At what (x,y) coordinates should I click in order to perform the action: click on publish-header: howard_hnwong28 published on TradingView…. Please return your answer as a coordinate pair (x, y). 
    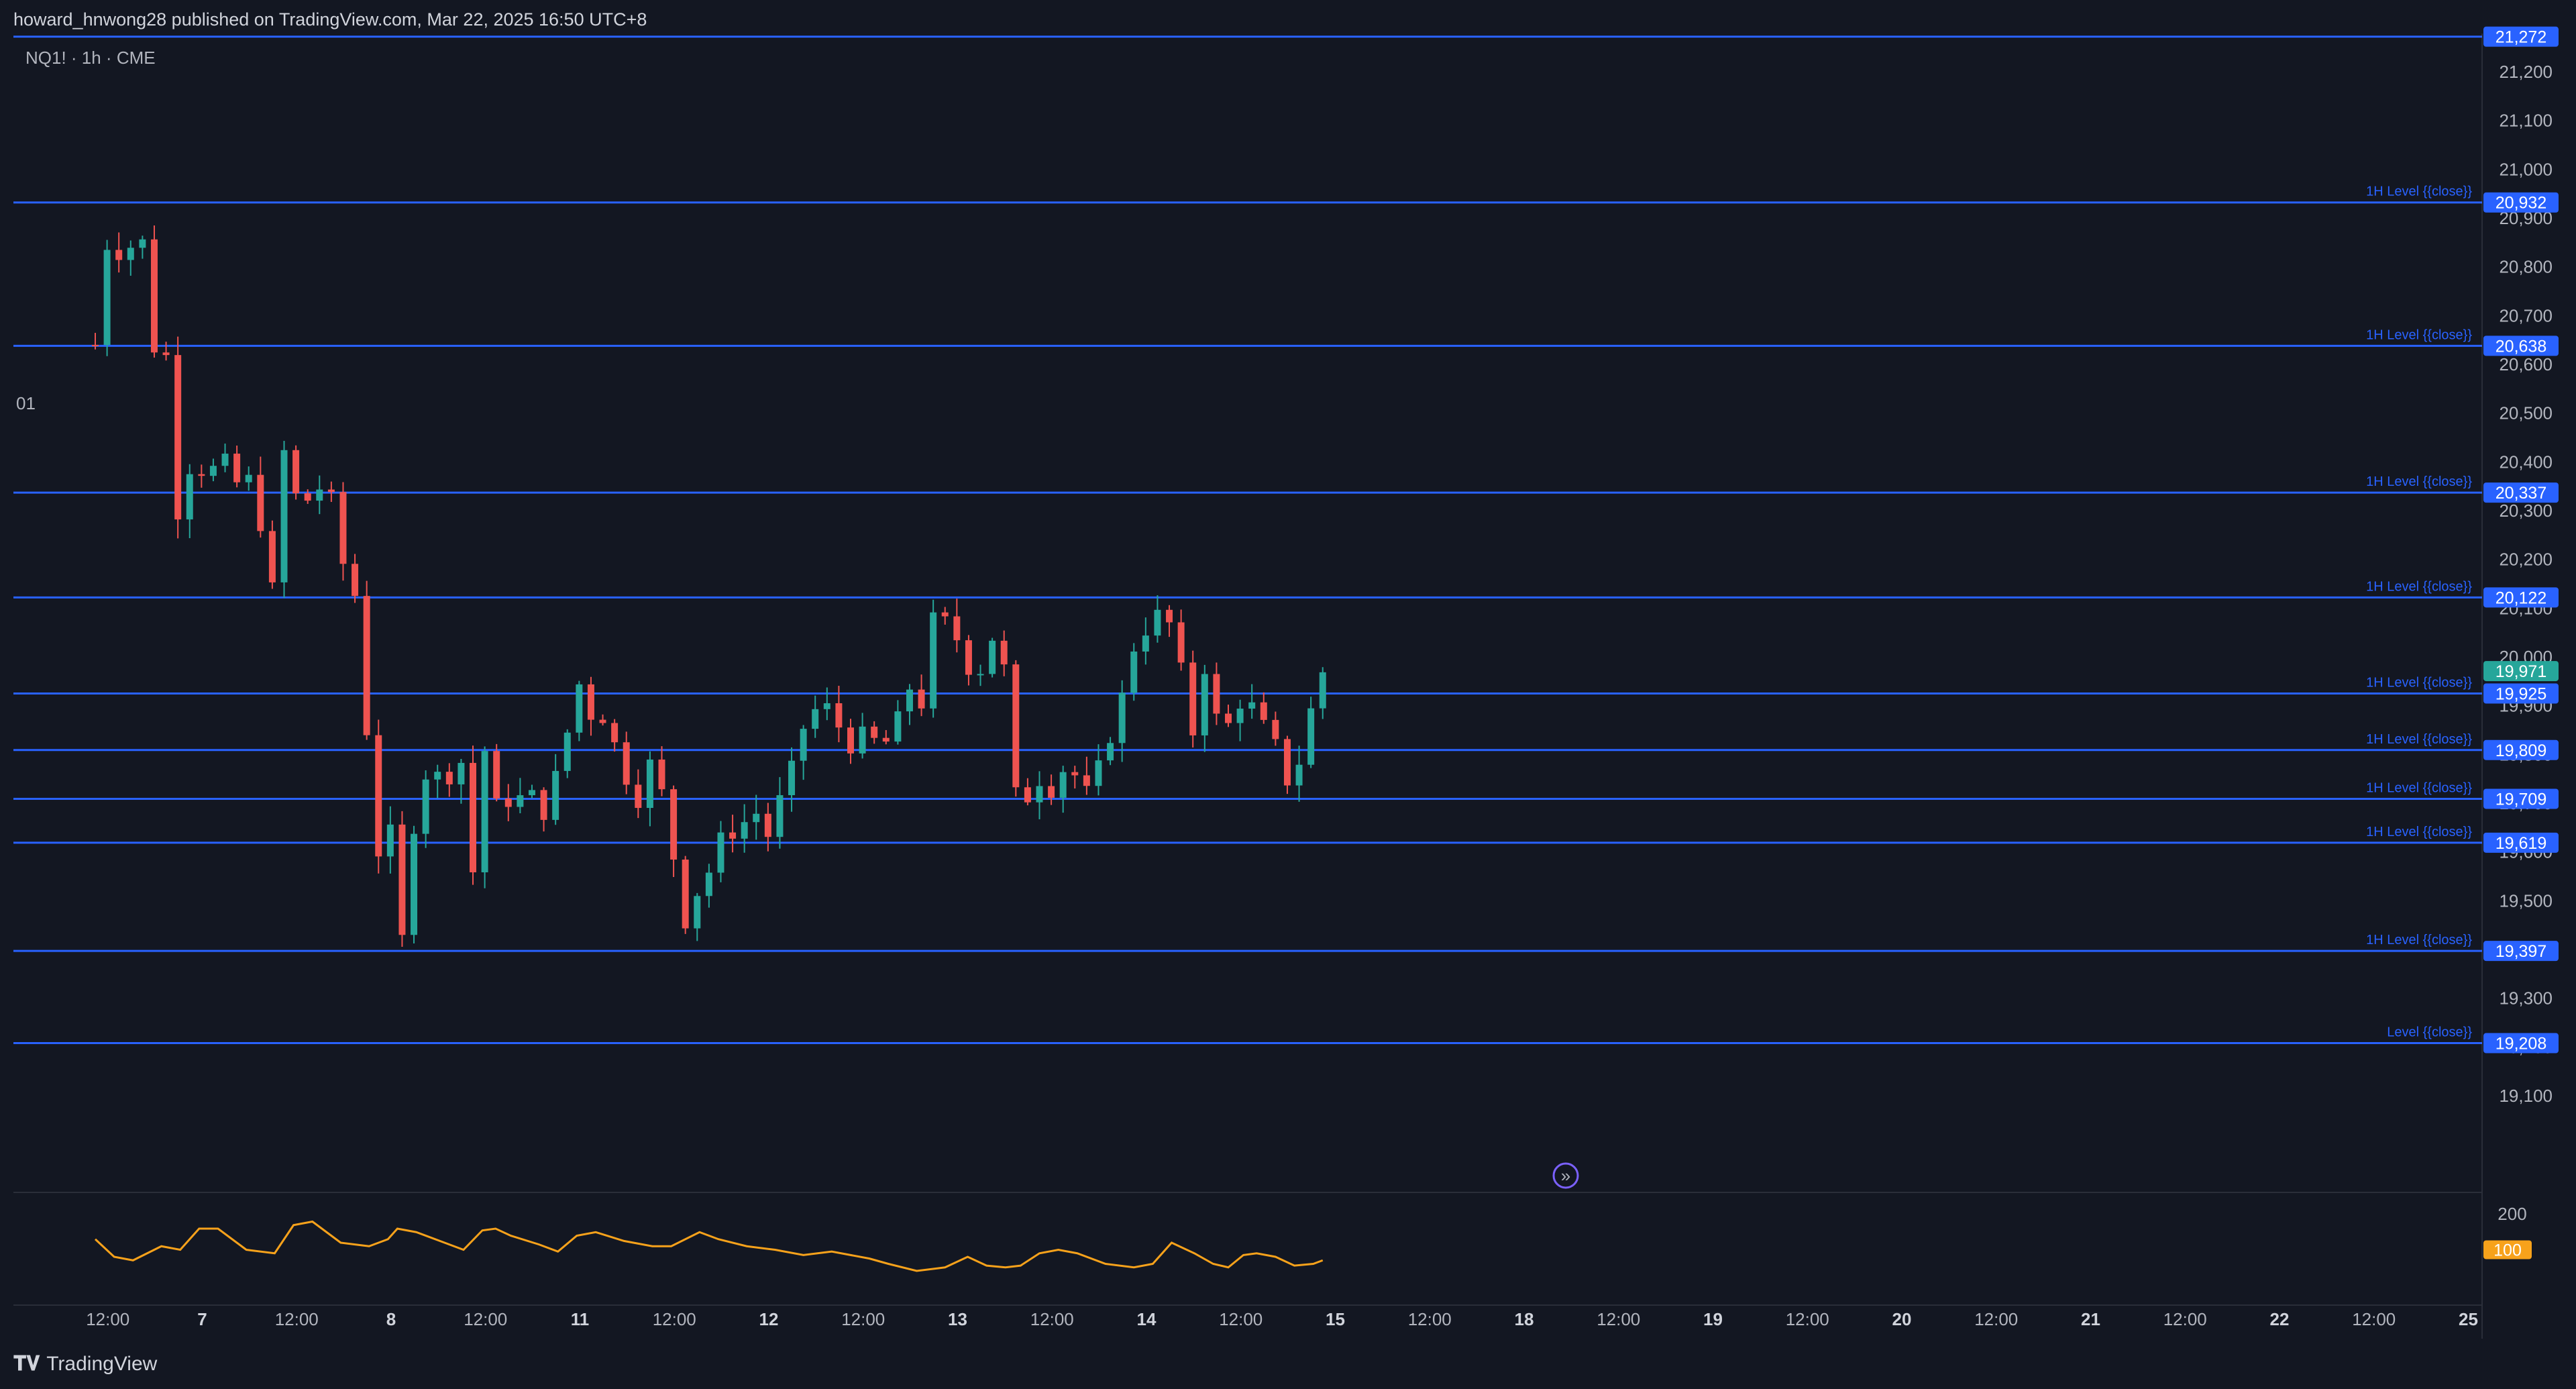
    Looking at the image, I should click on (1288, 21).